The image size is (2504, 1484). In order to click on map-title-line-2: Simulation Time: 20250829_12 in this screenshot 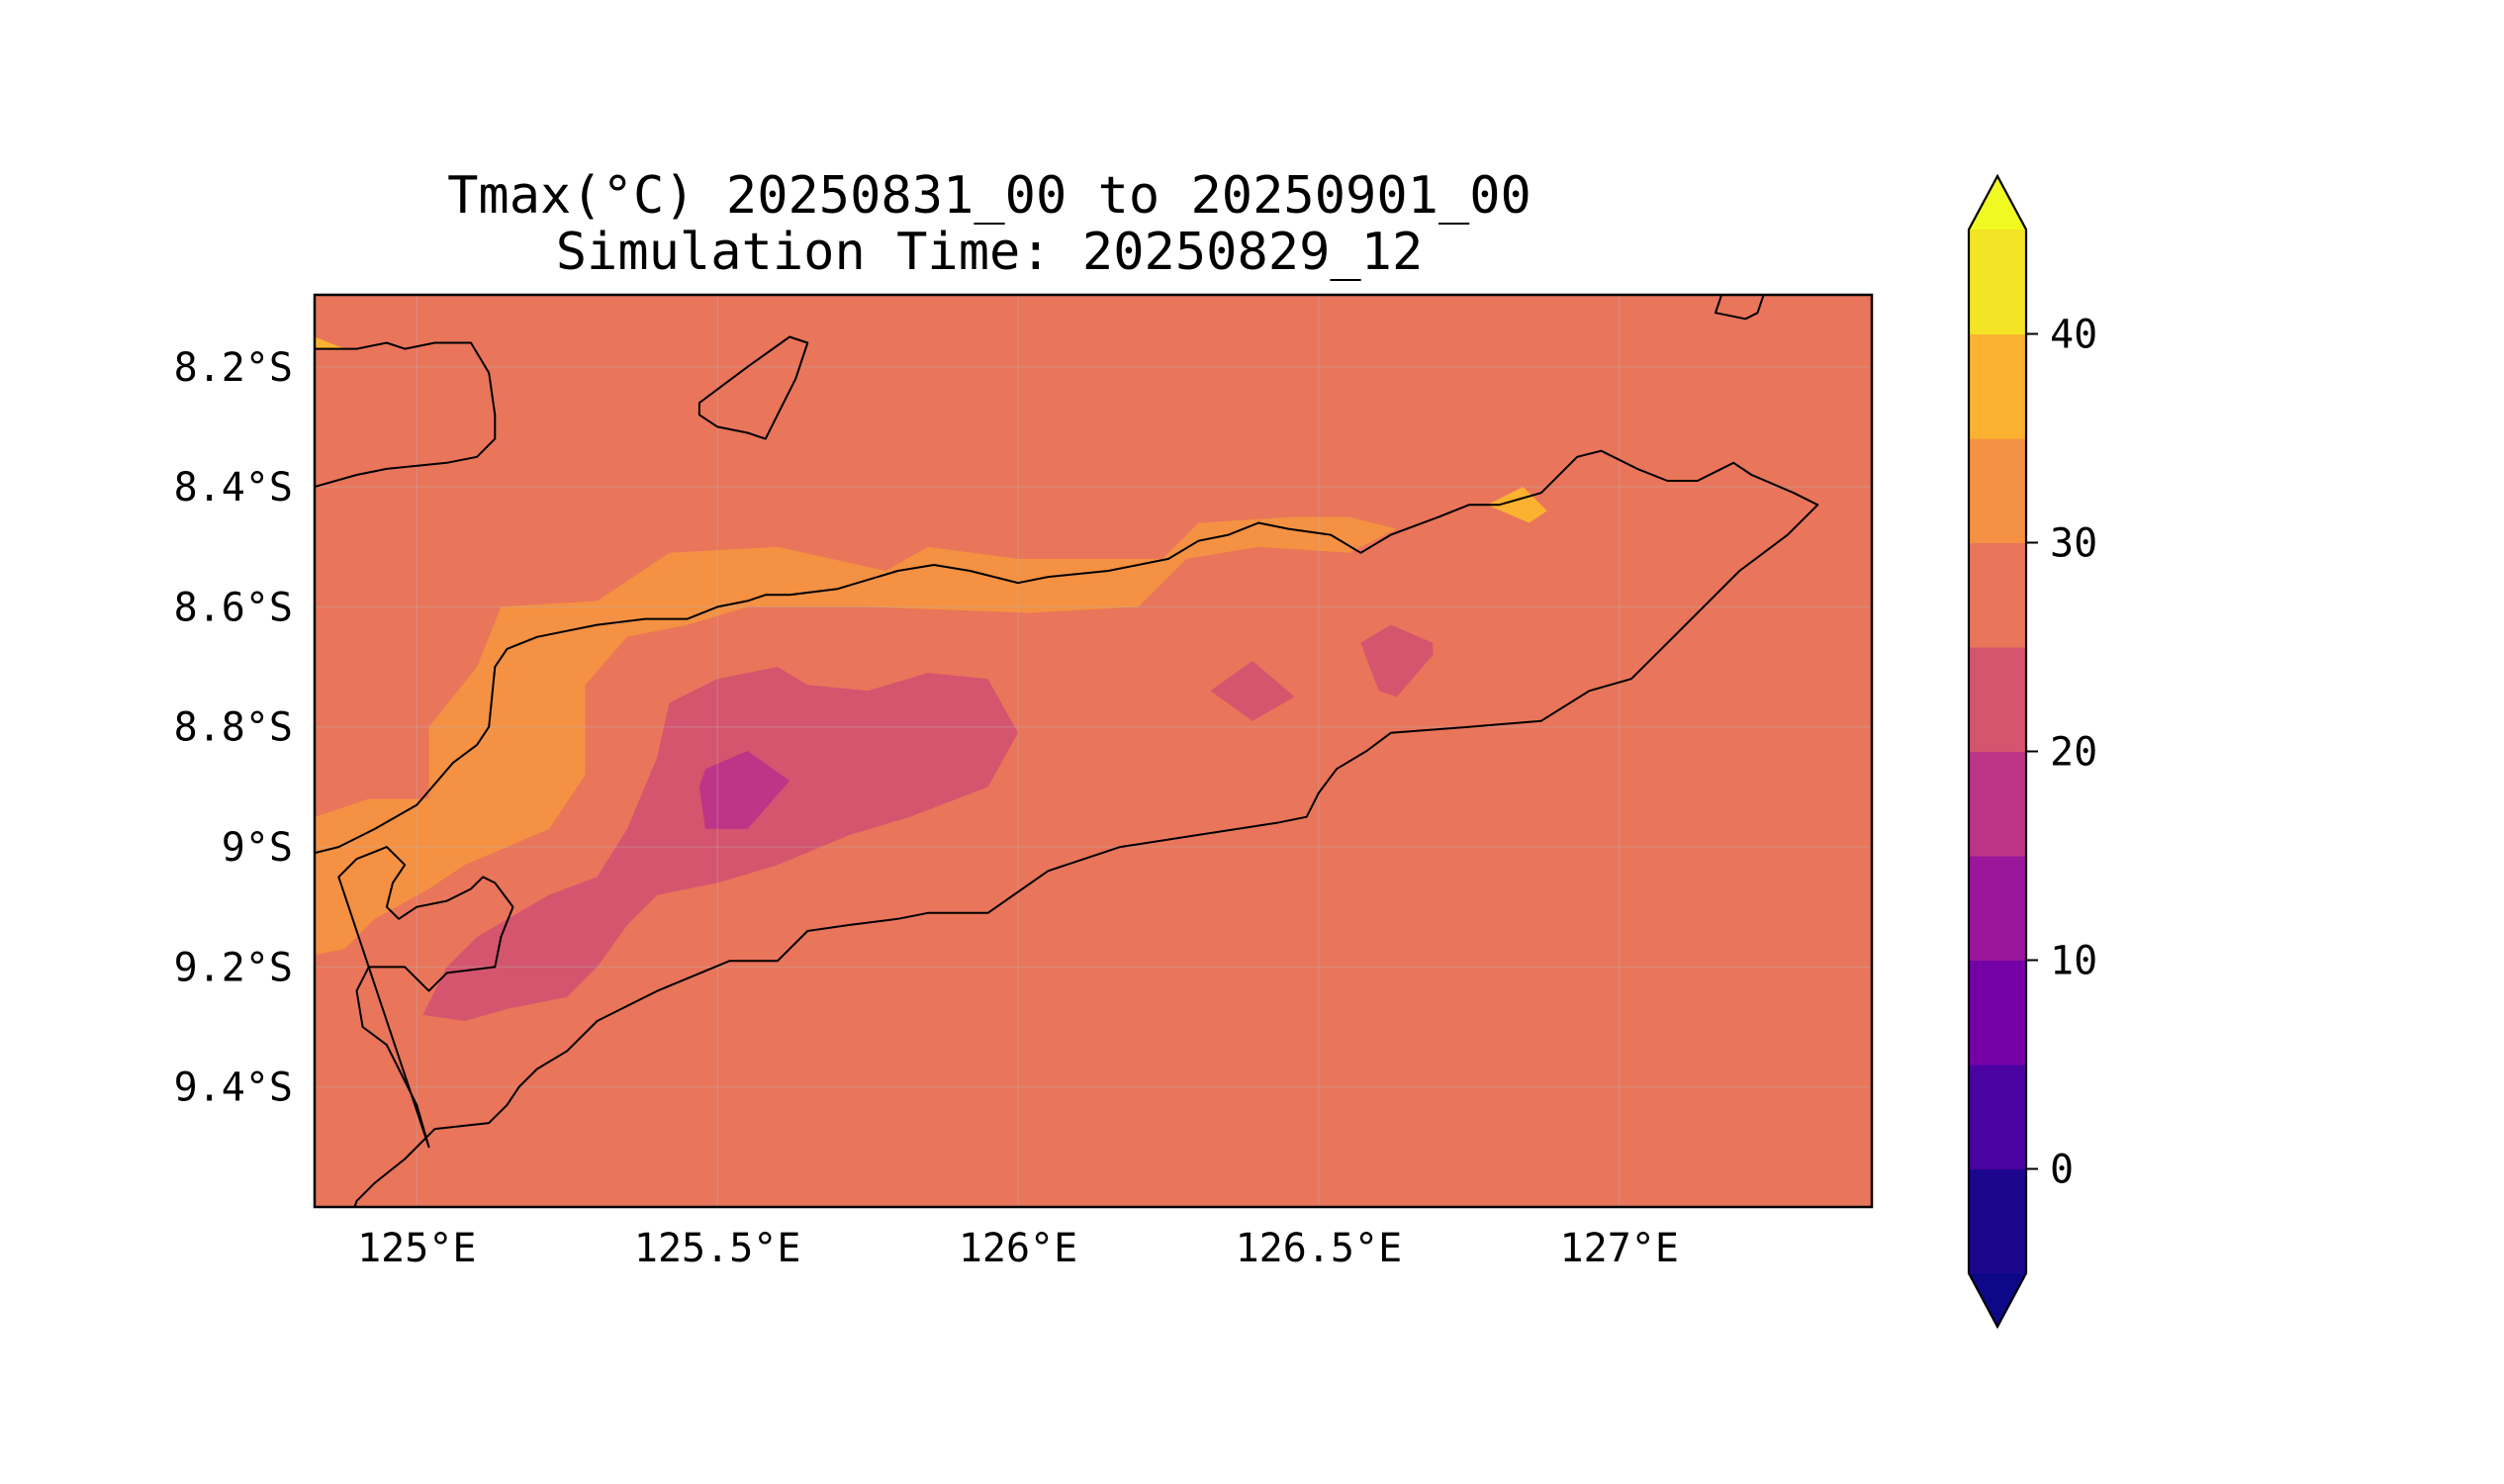, I will do `click(990, 252)`.